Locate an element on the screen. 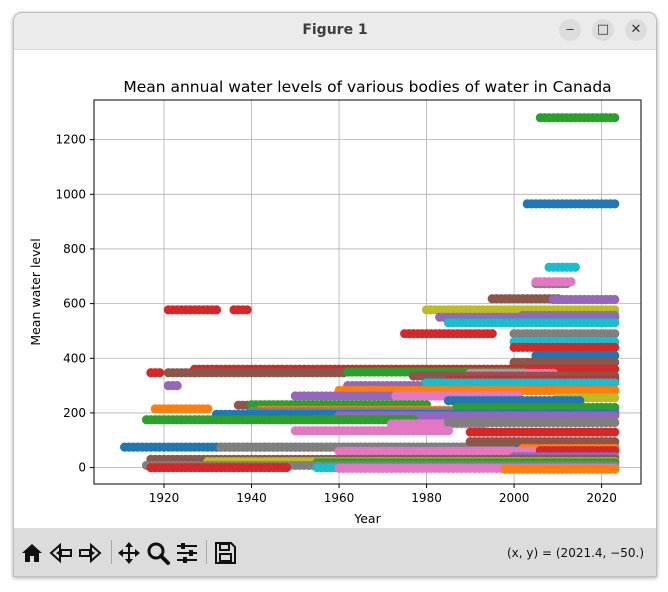  x-tick-label: 2000 is located at coordinates (514, 498).